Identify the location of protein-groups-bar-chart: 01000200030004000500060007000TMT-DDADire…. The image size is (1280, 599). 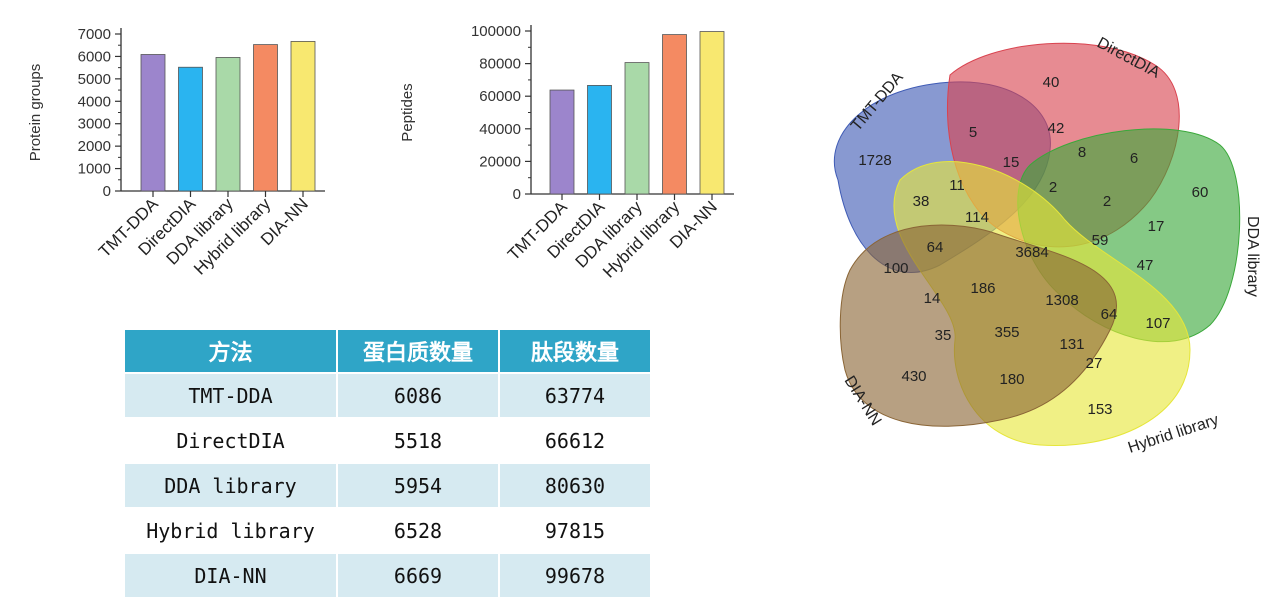
(176, 152).